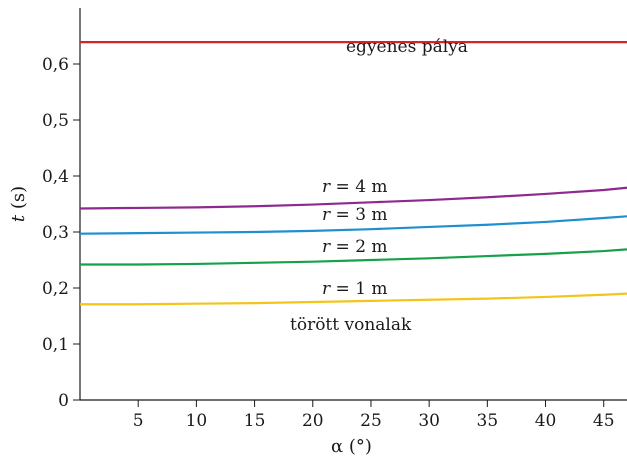 The image size is (627, 461). I want to click on y-axis-title: t (s), so click(18, 204).